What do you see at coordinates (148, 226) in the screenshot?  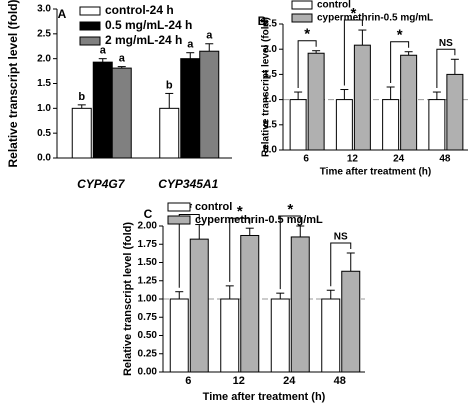 I see `y-tick-label: 2.00` at bounding box center [148, 226].